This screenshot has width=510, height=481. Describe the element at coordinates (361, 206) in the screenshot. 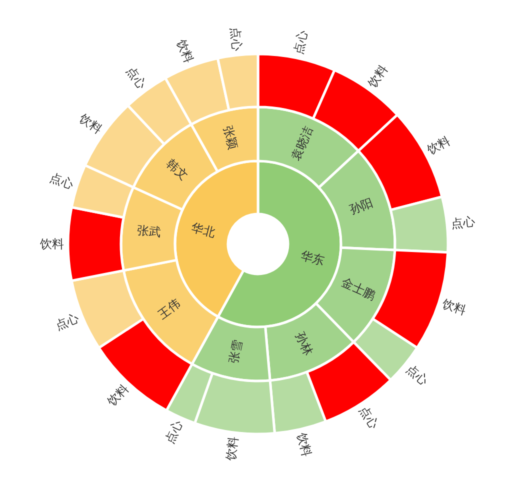

I see `slice-label: 孙阳` at that location.